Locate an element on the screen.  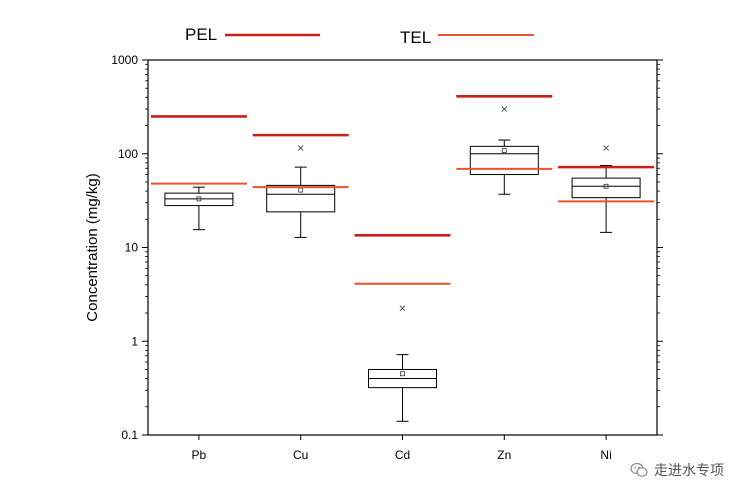
box-group-cu is located at coordinates (301, 191).